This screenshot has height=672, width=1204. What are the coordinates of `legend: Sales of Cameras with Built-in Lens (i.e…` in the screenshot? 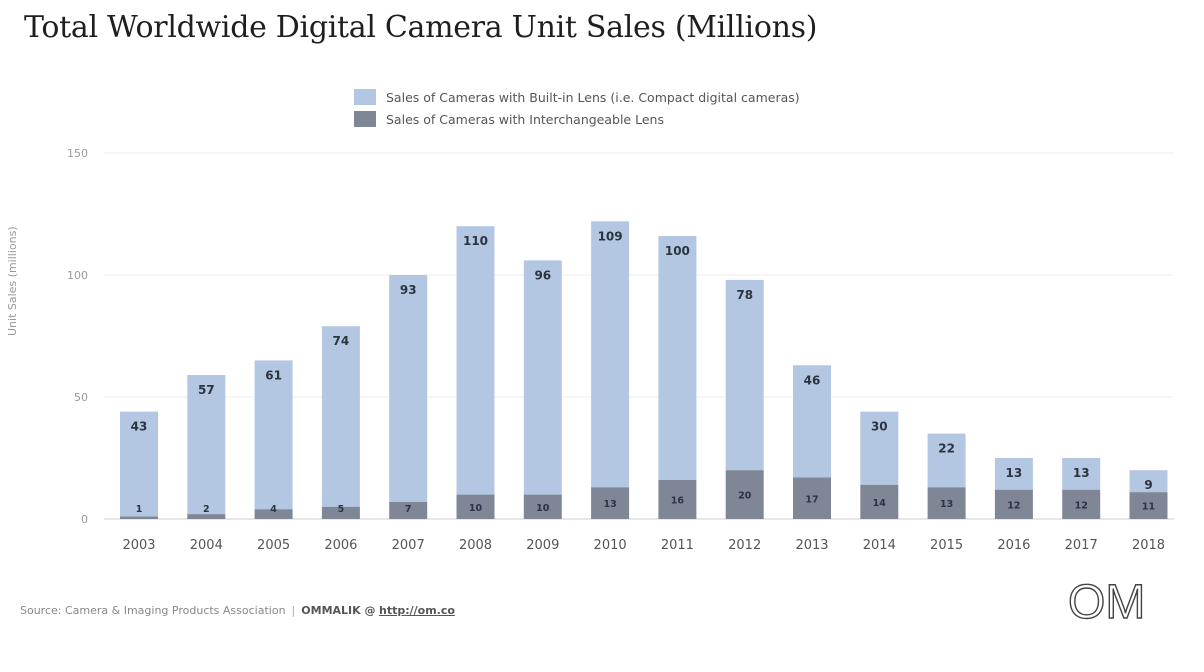 It's located at (577, 108).